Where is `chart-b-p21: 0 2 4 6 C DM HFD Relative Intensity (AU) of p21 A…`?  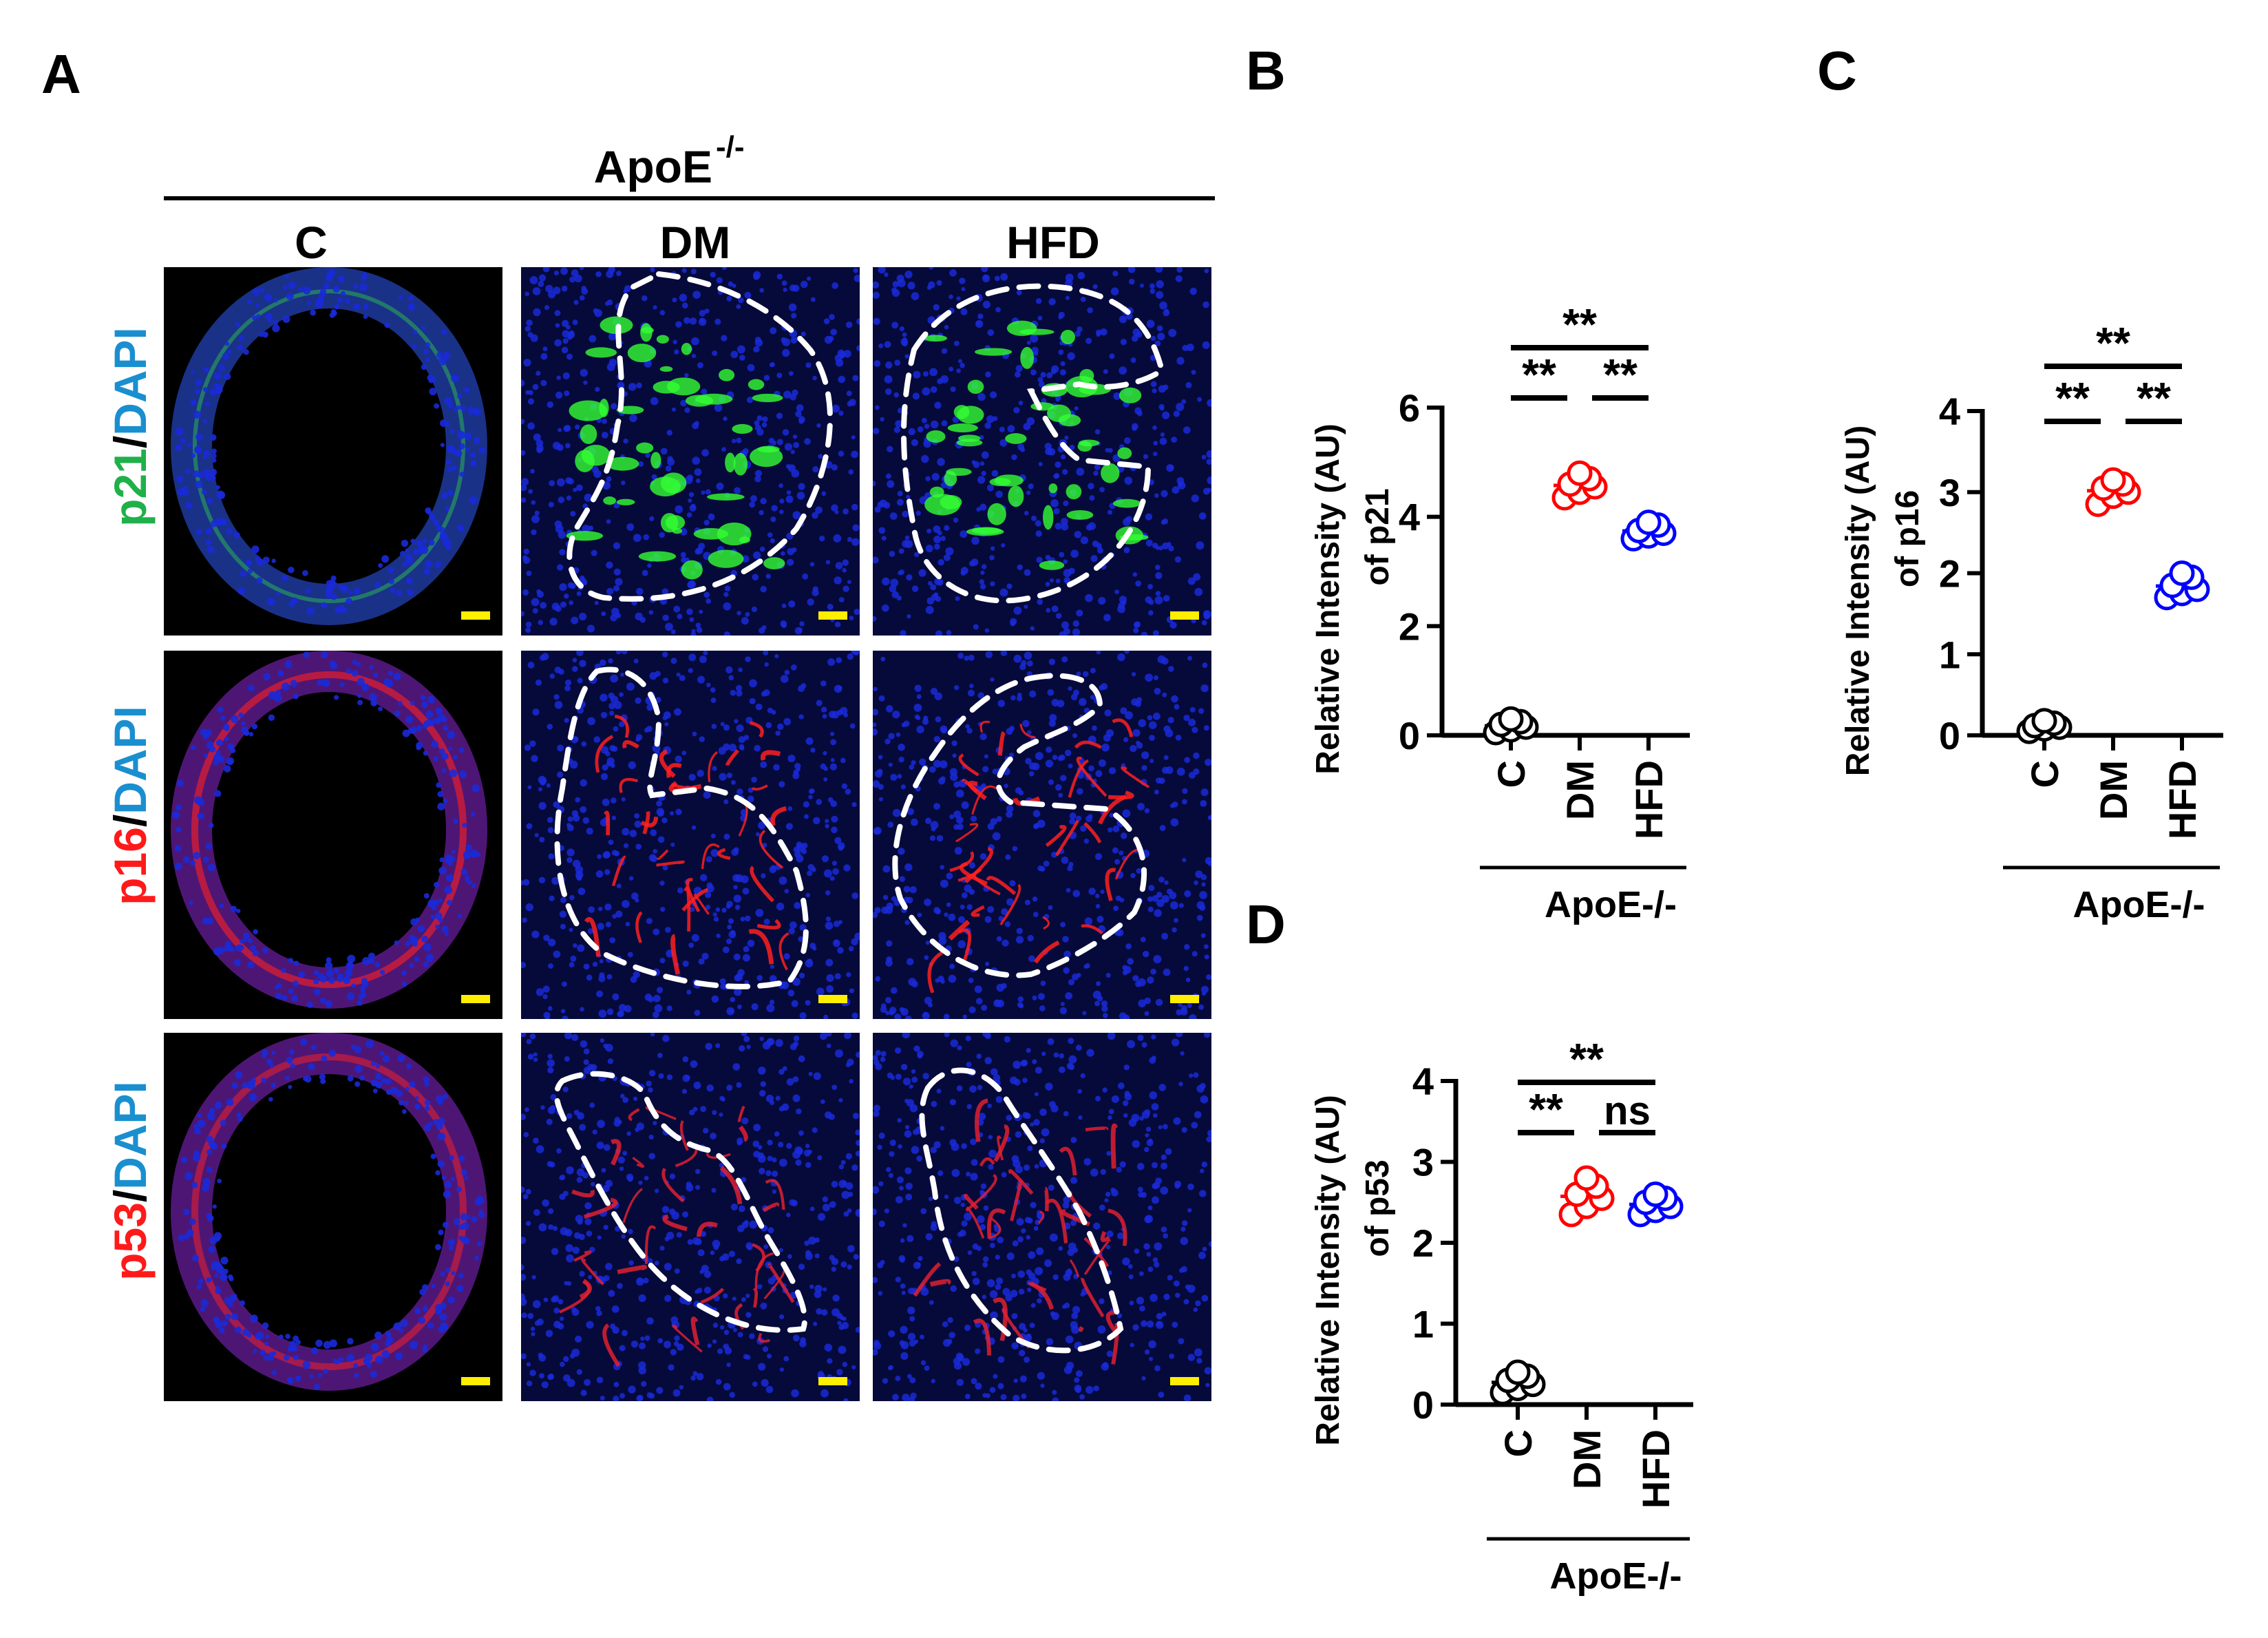 chart-b-p21: 0 2 4 6 C DM HFD Relative Intensity (AU) of p21 A… is located at coordinates (1500, 612).